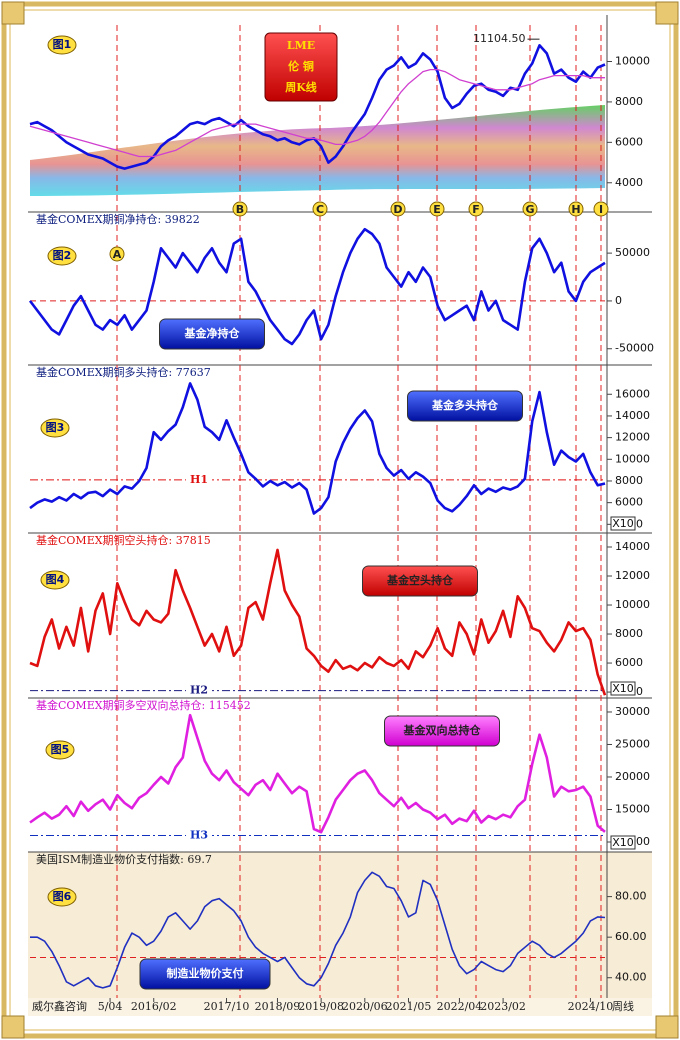 The image size is (680, 1040). What do you see at coordinates (632, 252) in the screenshot?
I see `y-tick-label: 50000` at bounding box center [632, 252].